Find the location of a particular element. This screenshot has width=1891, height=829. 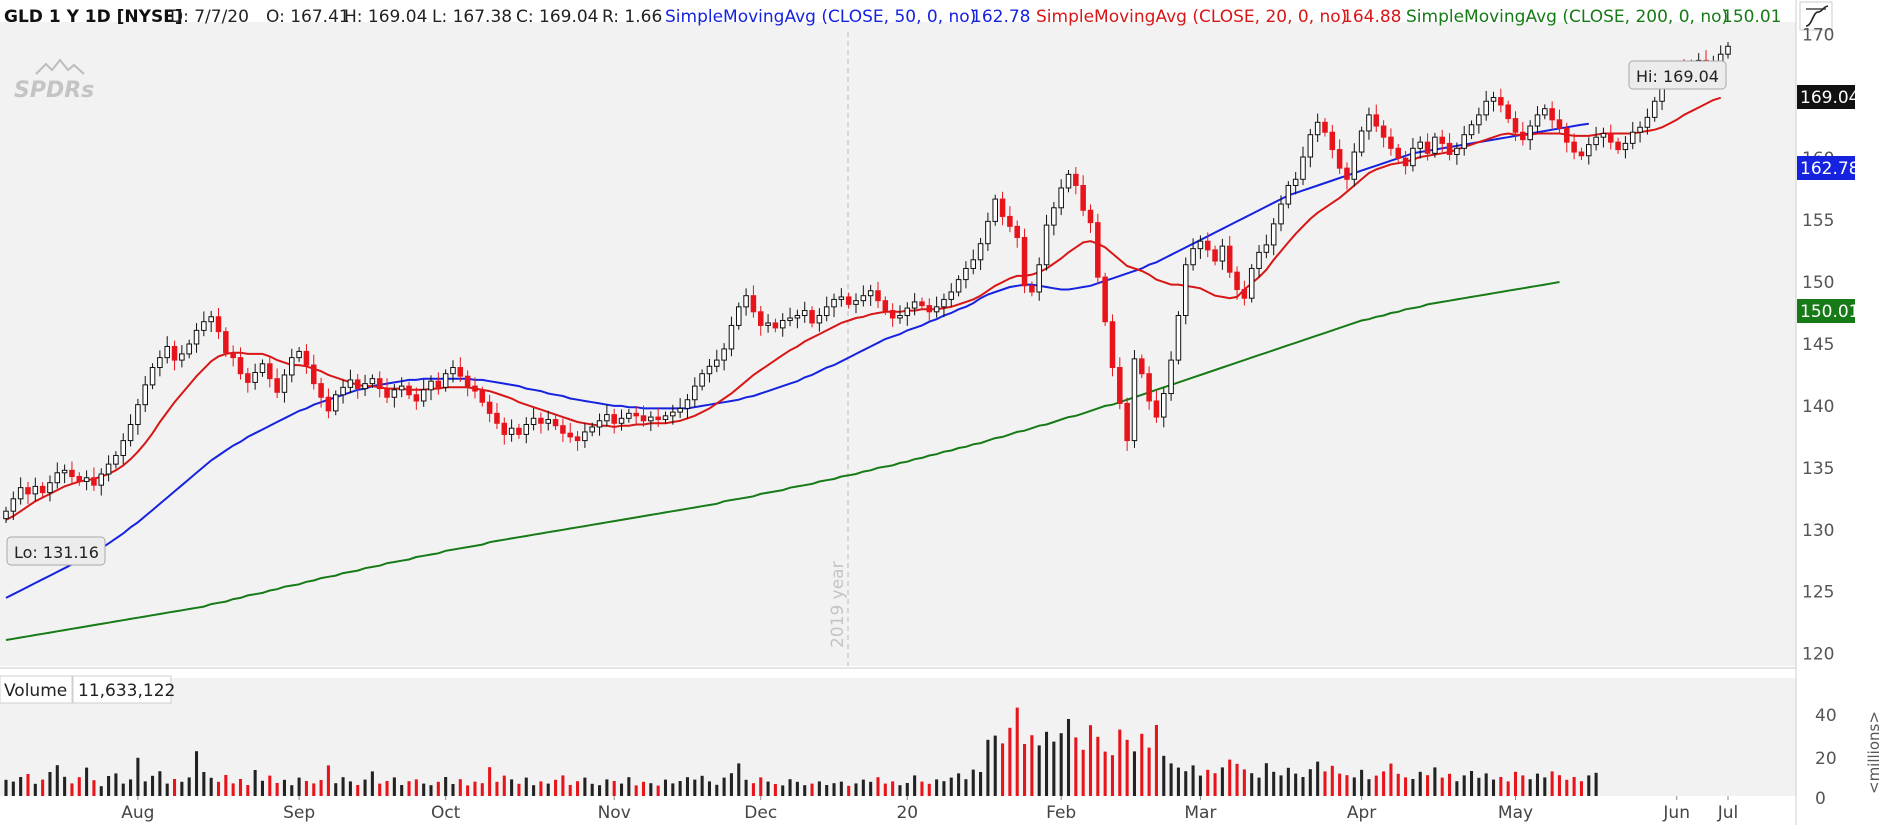

sma200-price-value: 150.01 is located at coordinates (1829, 312).